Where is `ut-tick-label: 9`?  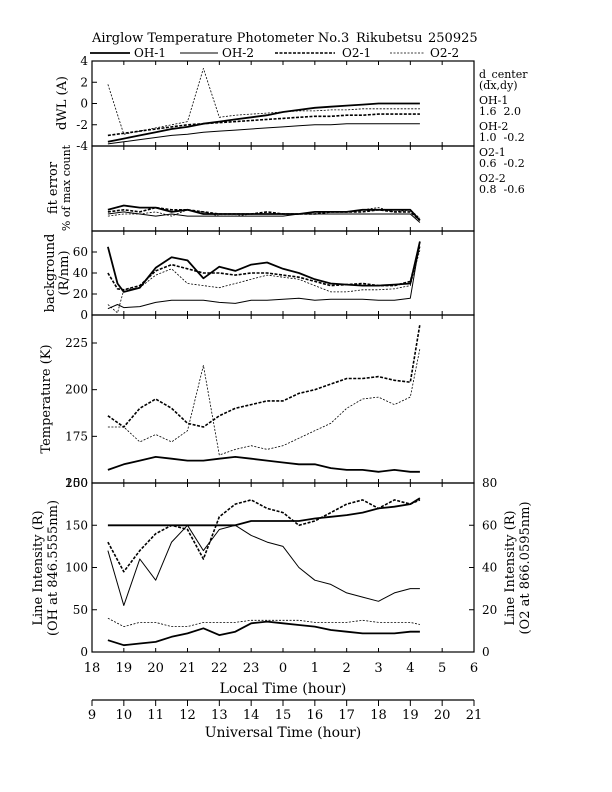 ut-tick-label: 9 is located at coordinates (92, 715).